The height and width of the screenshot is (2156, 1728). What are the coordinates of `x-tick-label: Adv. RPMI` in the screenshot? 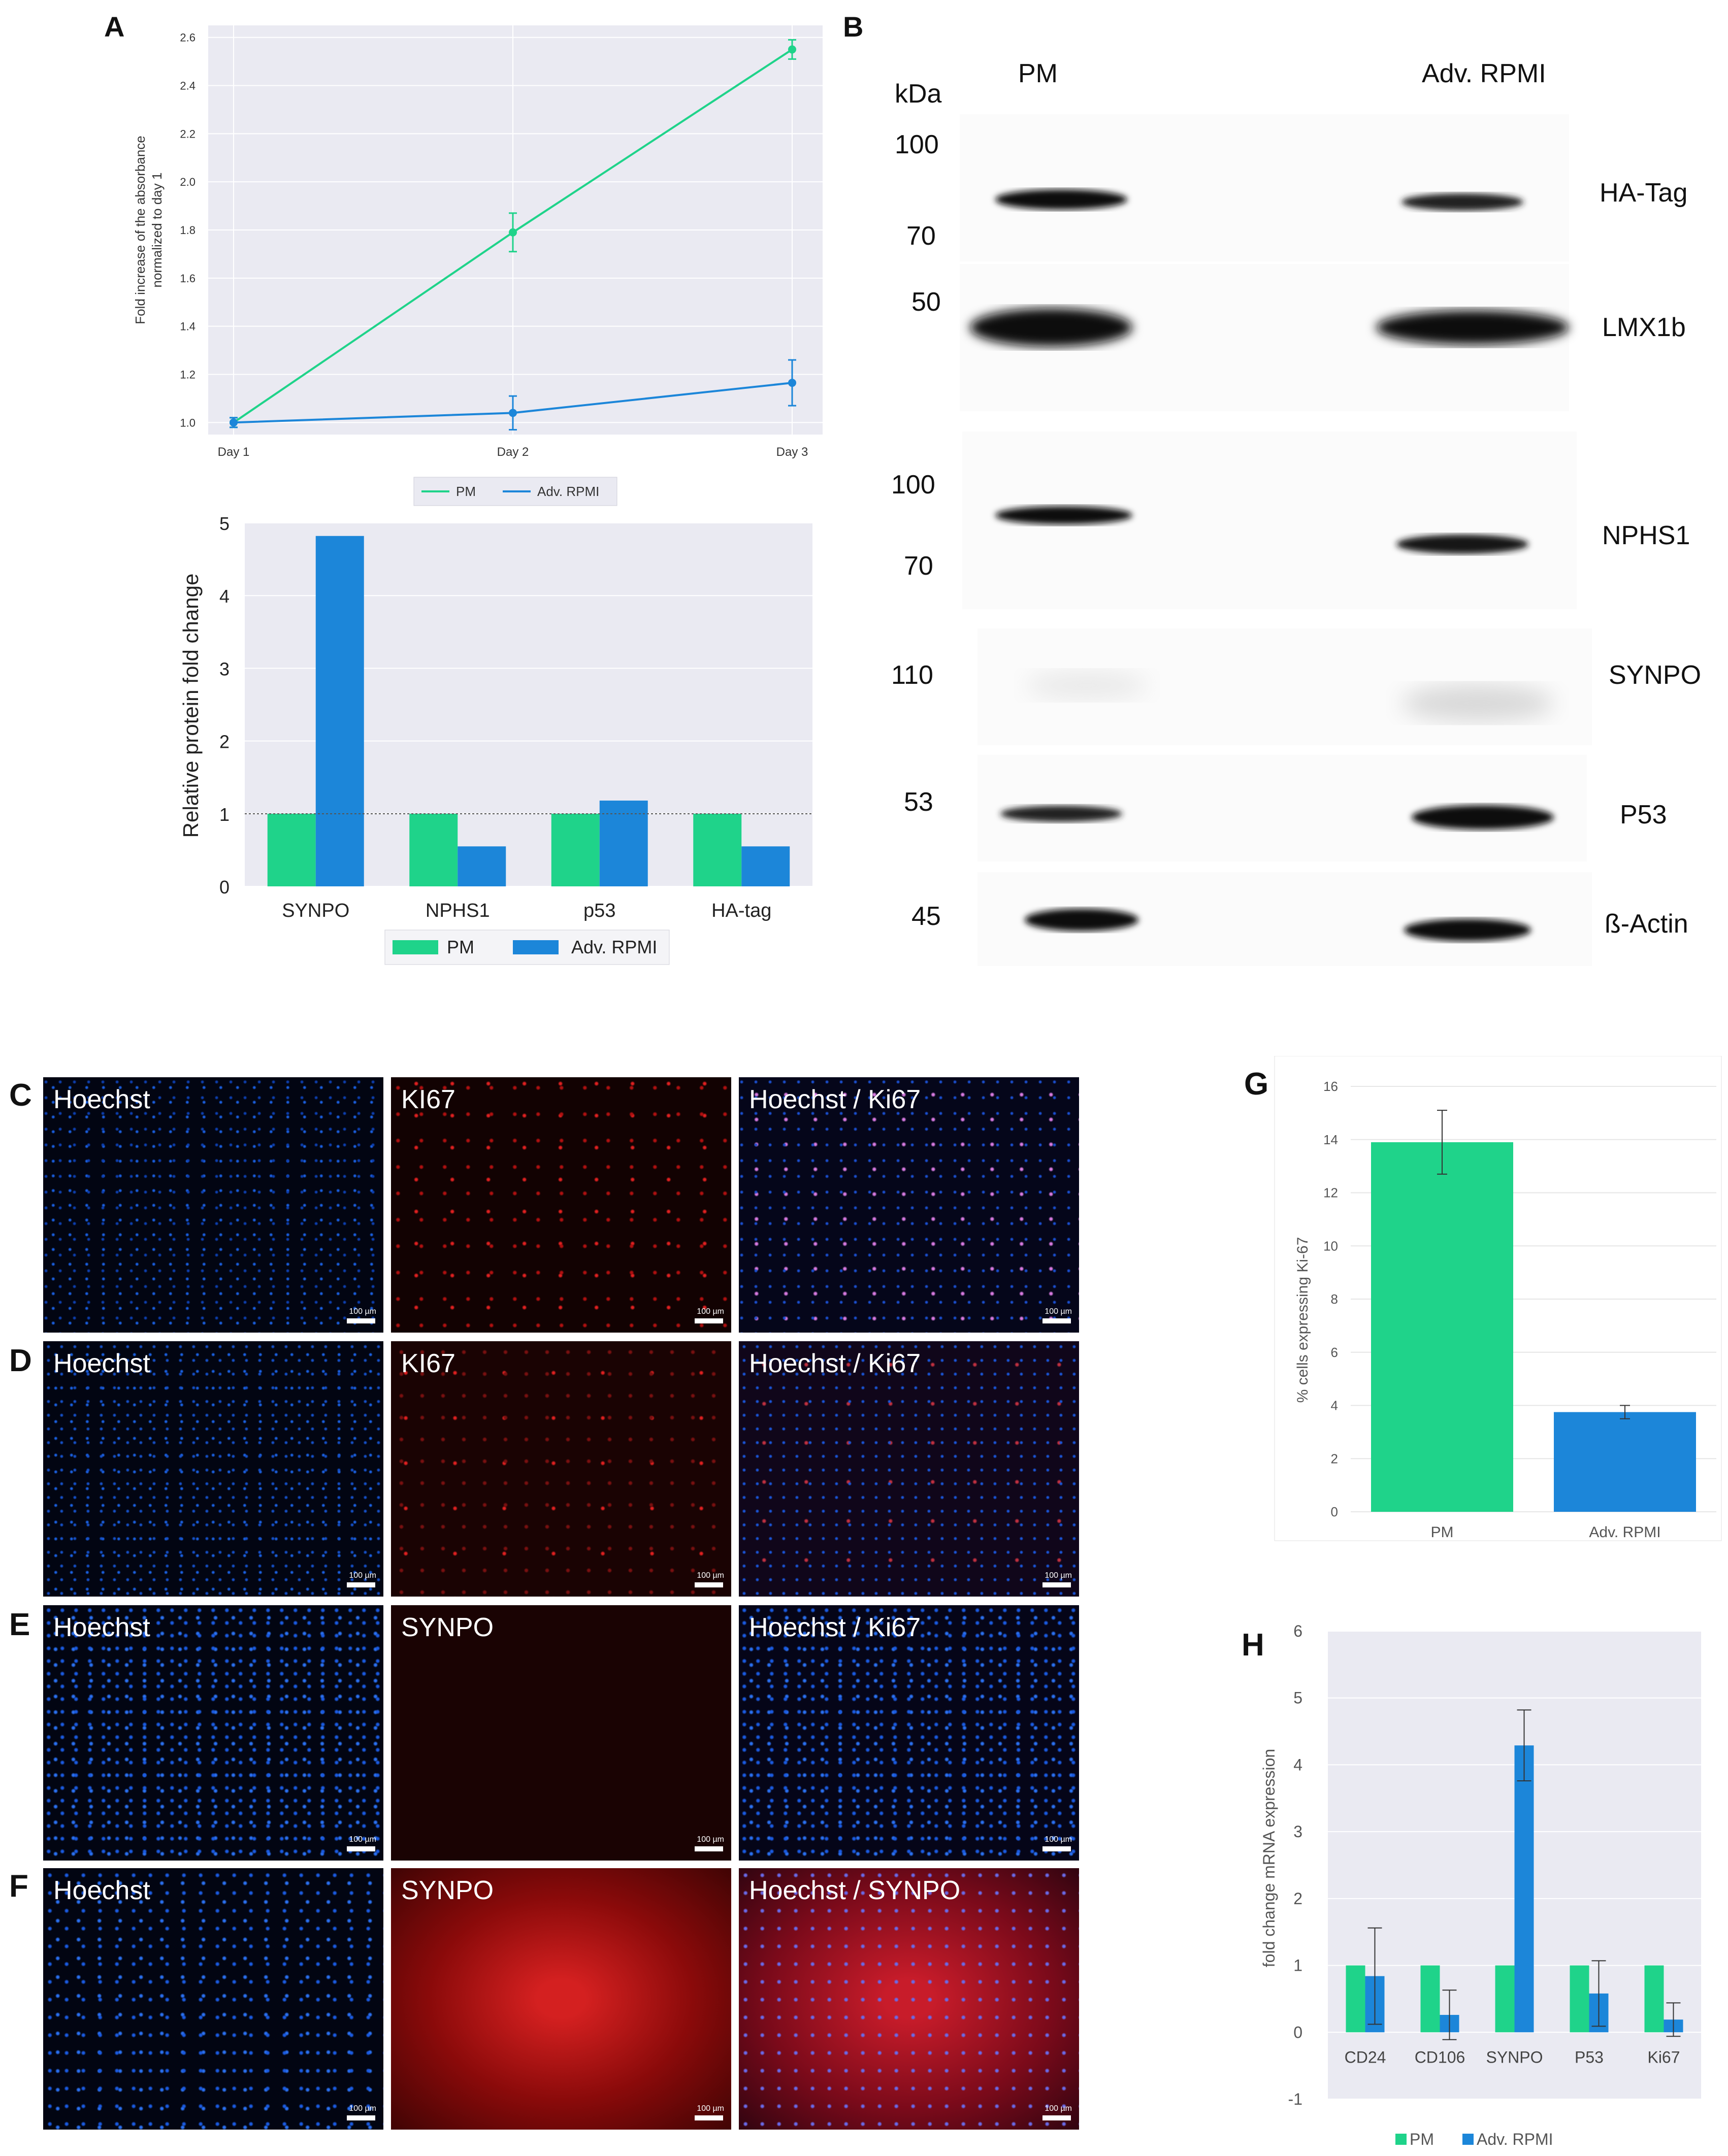 It's located at (1624, 1532).